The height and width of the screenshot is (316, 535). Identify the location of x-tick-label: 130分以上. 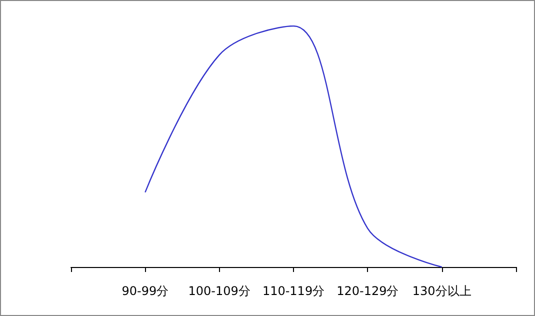
(442, 291).